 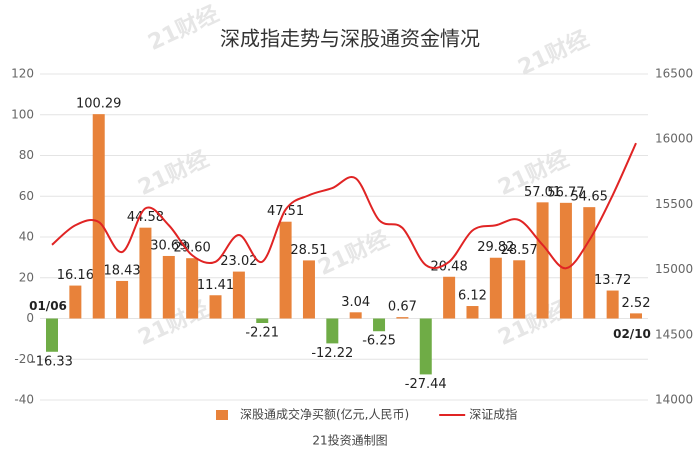 I want to click on data-label: 44.58, so click(x=145, y=217).